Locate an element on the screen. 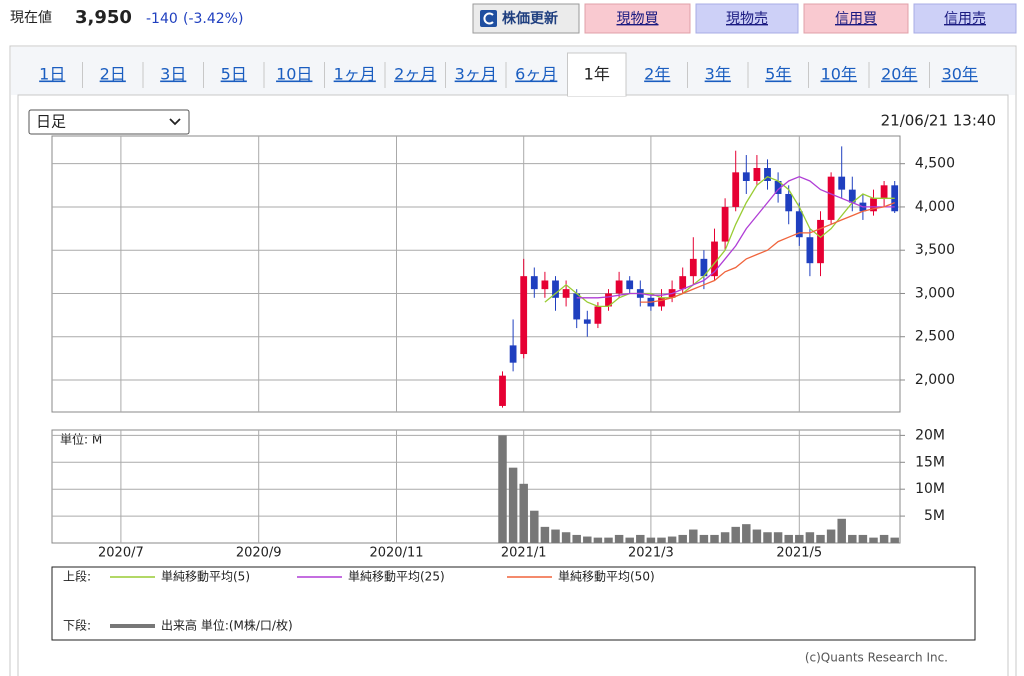  y-tick-label: 4,000 is located at coordinates (935, 207).